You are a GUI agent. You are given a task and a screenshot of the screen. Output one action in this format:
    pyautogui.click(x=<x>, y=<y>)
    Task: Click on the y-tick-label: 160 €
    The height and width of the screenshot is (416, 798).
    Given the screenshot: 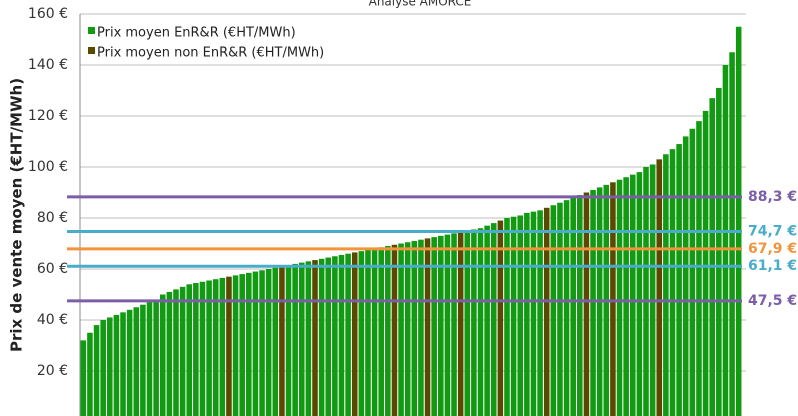 What is the action you would take?
    pyautogui.click(x=48, y=14)
    